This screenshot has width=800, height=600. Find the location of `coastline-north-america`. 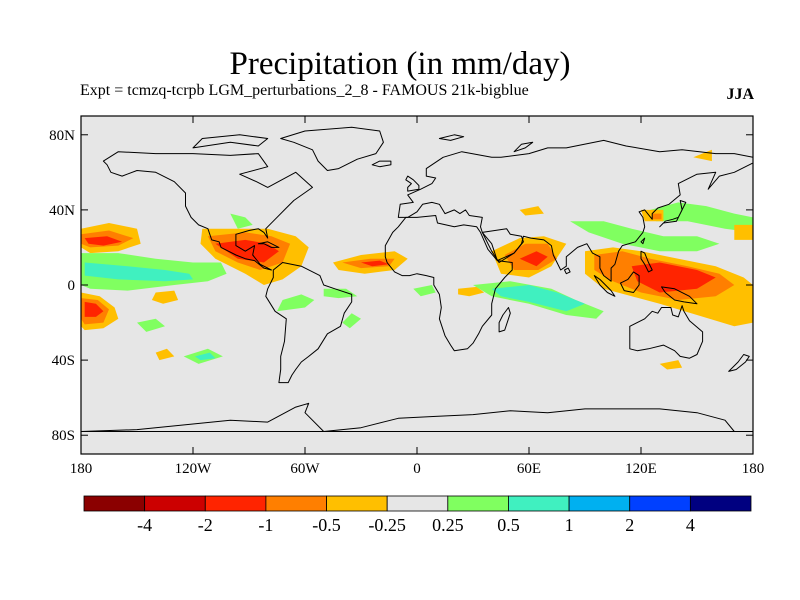

coastline-north-america is located at coordinates (207, 211).